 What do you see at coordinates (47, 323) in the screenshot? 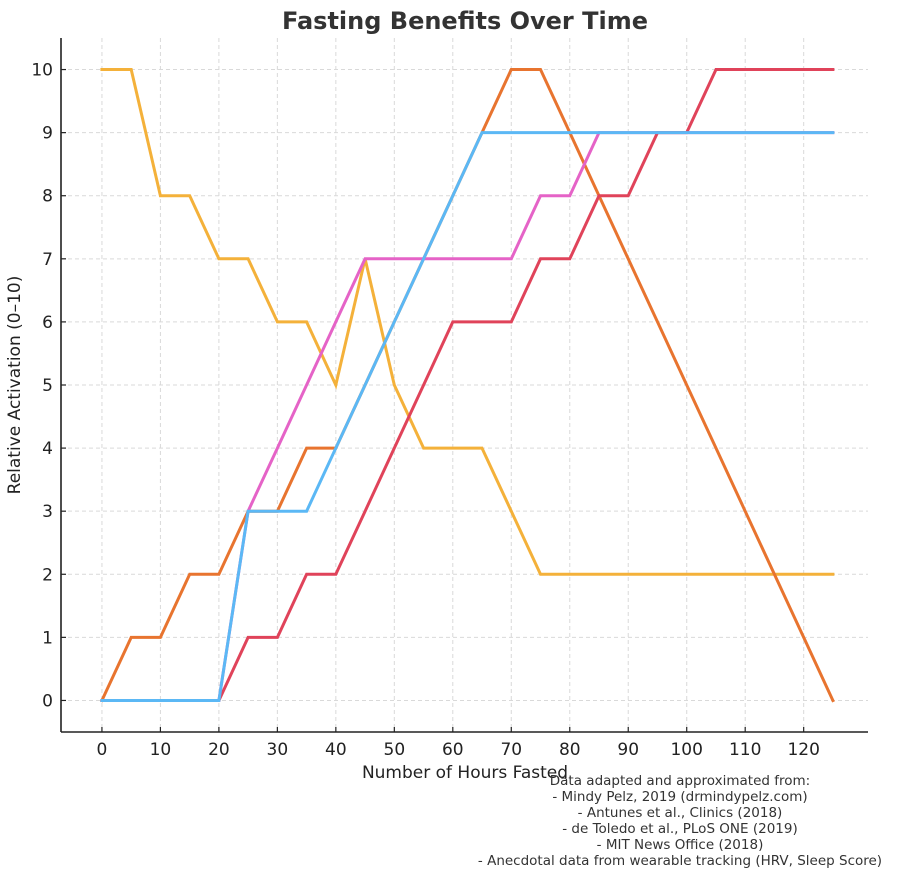
I see `y-tick-label: 6` at bounding box center [47, 323].